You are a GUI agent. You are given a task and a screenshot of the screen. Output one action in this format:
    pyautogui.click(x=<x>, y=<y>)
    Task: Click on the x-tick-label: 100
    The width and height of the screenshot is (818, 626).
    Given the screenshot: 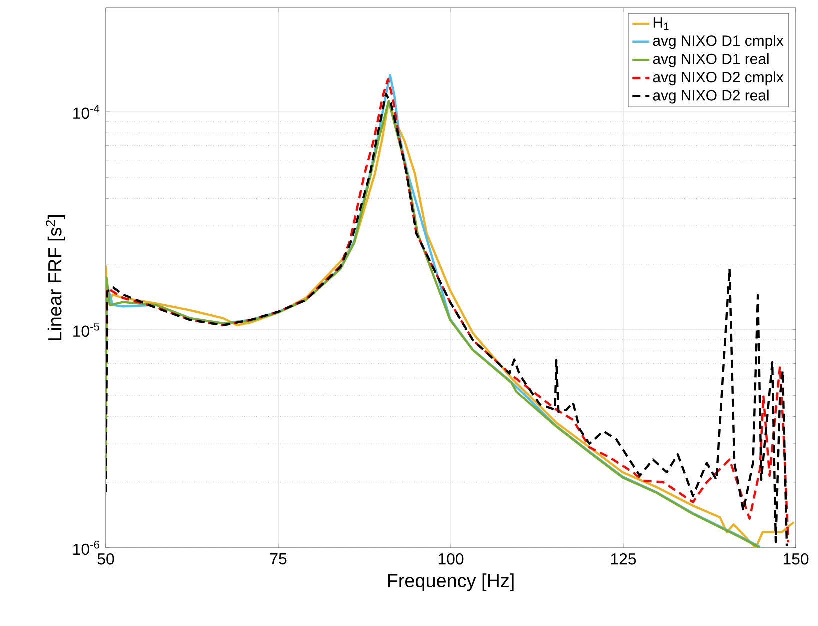 What is the action you would take?
    pyautogui.click(x=451, y=559)
    